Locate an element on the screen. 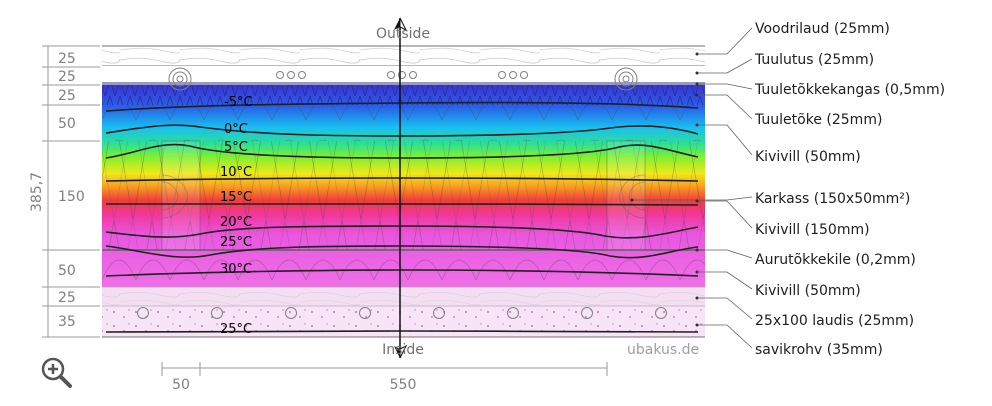 The width and height of the screenshot is (992, 406). layer-label: Kivivill (150mm) is located at coordinates (812, 230).